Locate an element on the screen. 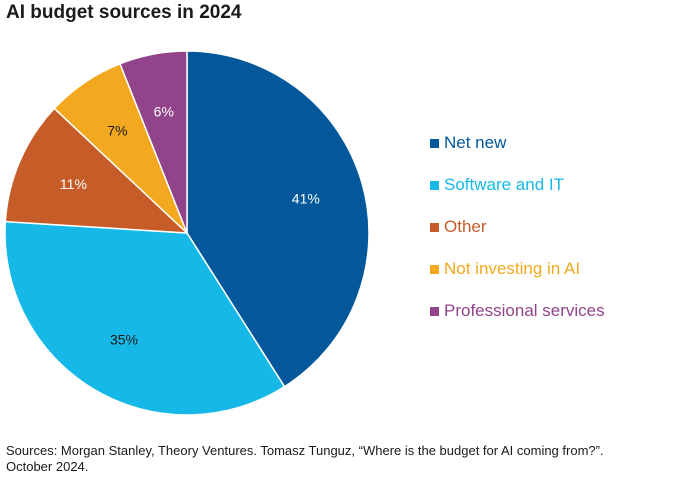 The image size is (700, 479). pie-slice-professional-services is located at coordinates (153, 142).